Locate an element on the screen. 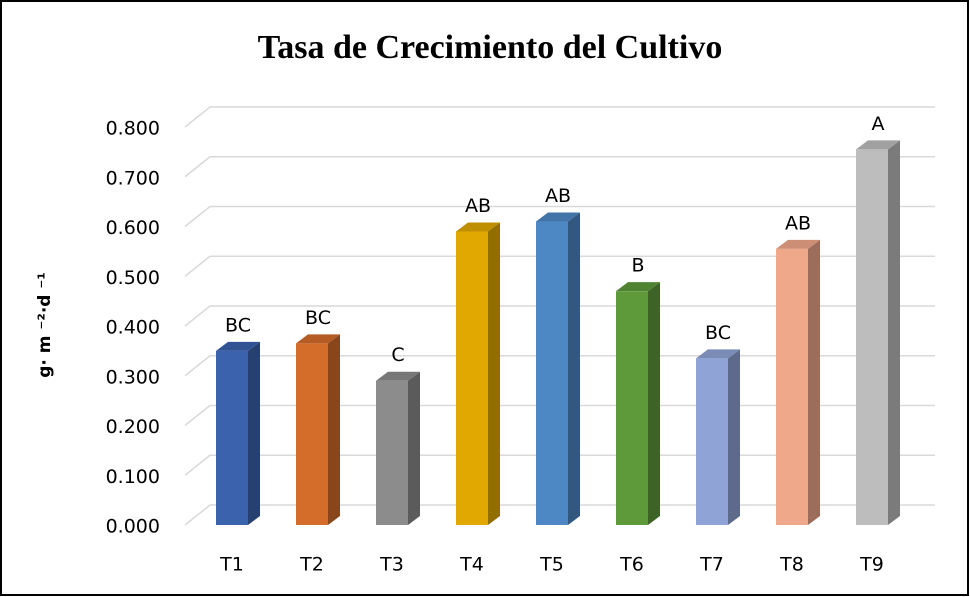 Image resolution: width=970 pixels, height=597 pixels. x-tick-label: T2 is located at coordinates (311, 565).